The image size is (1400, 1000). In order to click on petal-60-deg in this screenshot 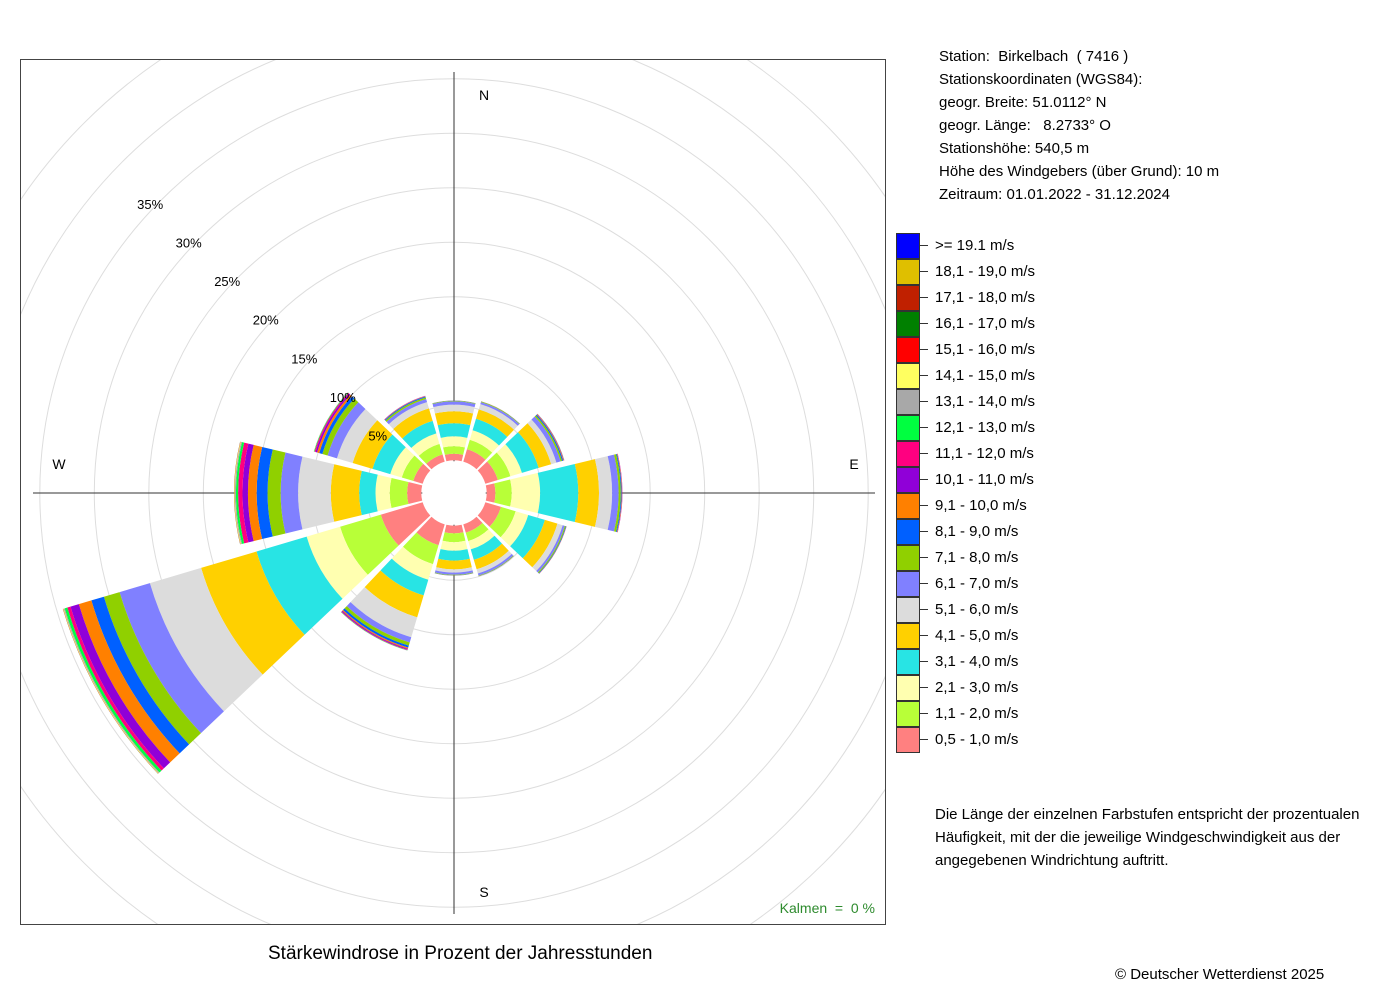, I will do `click(521, 448)`.